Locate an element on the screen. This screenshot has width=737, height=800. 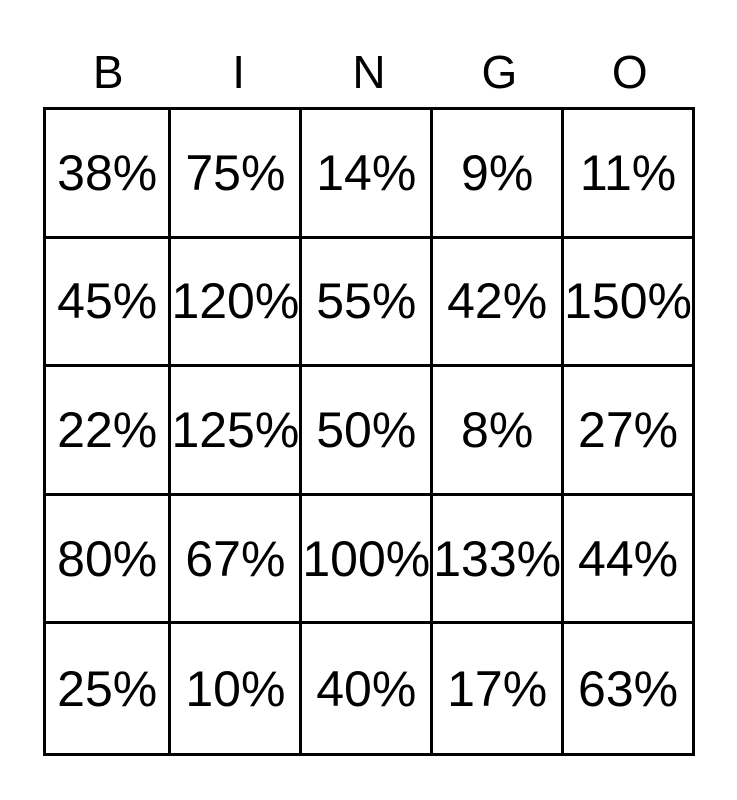
bingo-cell: 22% is located at coordinates (109, 431).